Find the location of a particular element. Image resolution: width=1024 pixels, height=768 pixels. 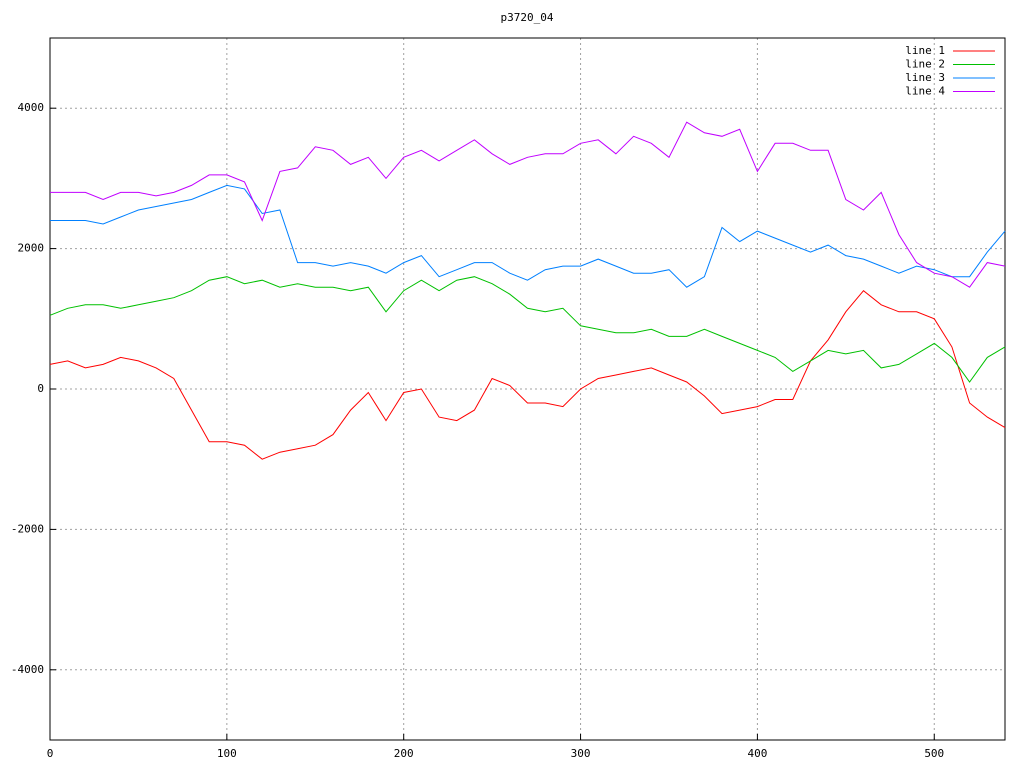

y-tick-label: 0 is located at coordinates (40, 388).